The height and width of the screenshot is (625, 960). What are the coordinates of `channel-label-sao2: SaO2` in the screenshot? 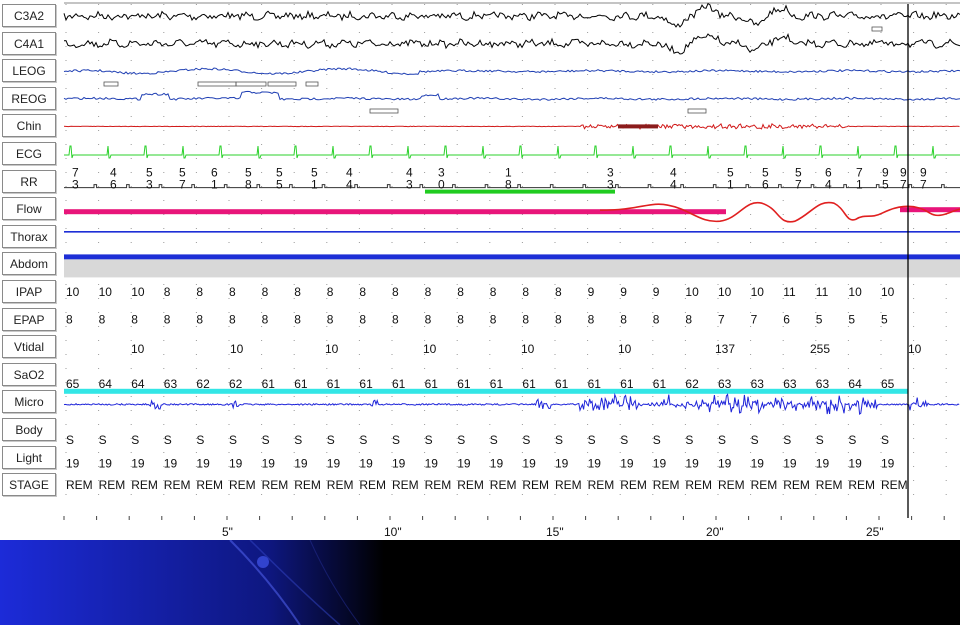 It's located at (29, 374).